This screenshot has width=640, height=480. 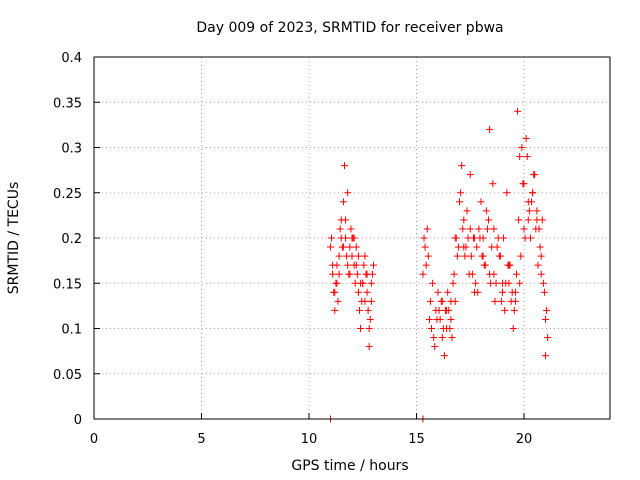 I want to click on y-tick-label: 0.2, so click(x=71, y=239).